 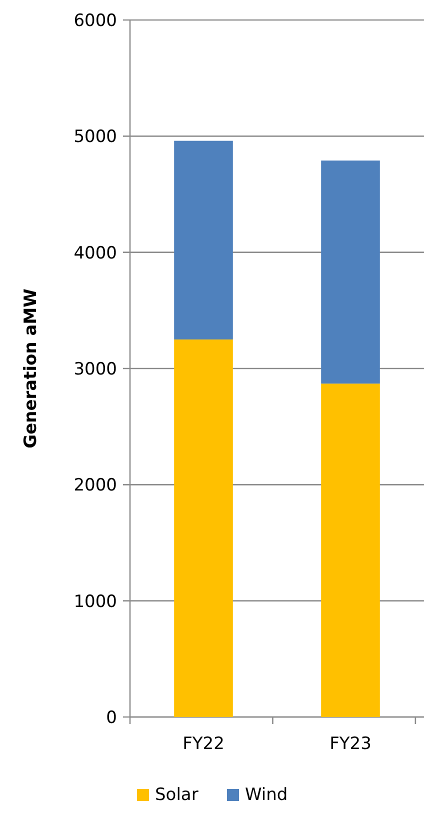 What do you see at coordinates (111, 718) in the screenshot?
I see `y-tick-label: 0` at bounding box center [111, 718].